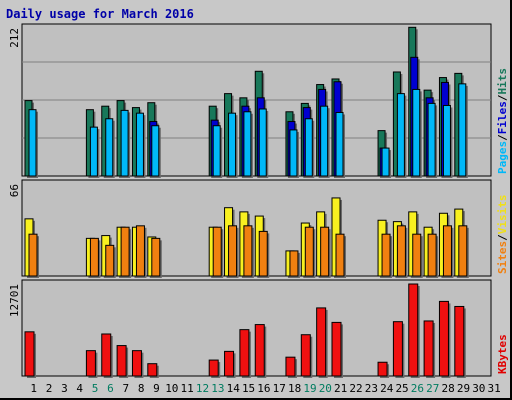 Image resolution: width=512 pixels, height=400 pixels. I want to click on x-tick-label-21: 21, so click(340, 388).